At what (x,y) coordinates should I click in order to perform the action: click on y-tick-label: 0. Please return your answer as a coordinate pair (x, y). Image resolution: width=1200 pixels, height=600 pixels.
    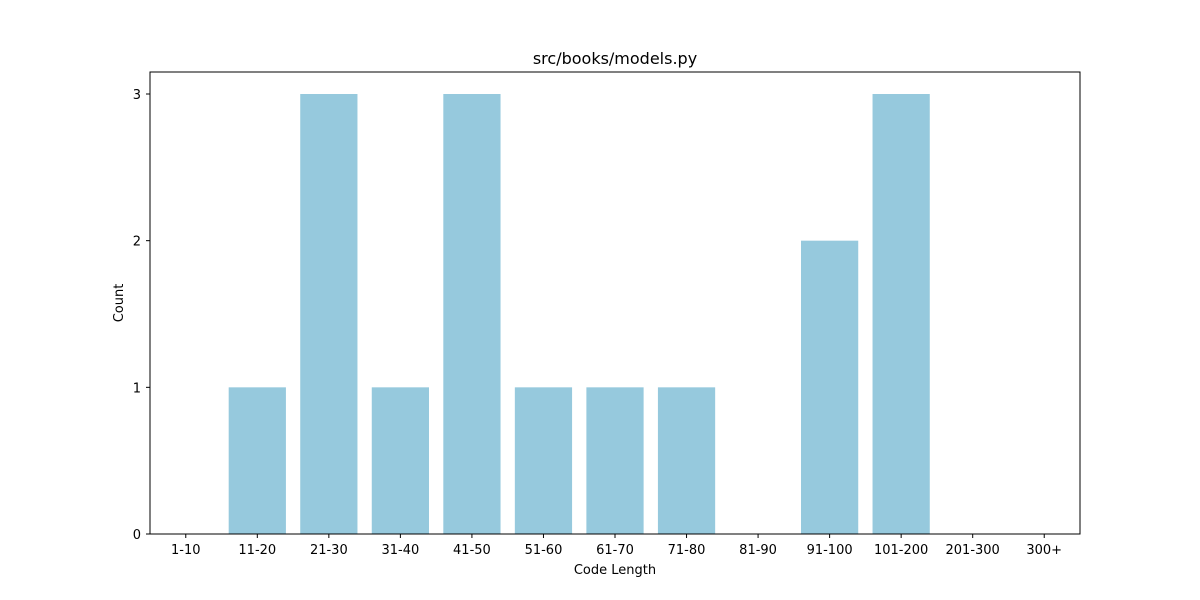
    Looking at the image, I should click on (137, 535).